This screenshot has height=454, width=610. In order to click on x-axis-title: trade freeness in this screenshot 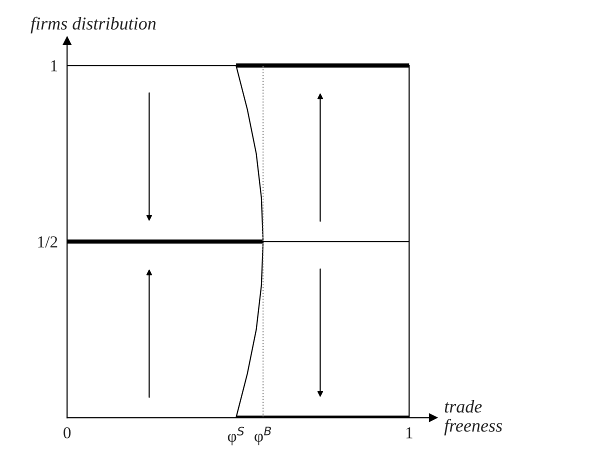, I will do `click(473, 418)`.